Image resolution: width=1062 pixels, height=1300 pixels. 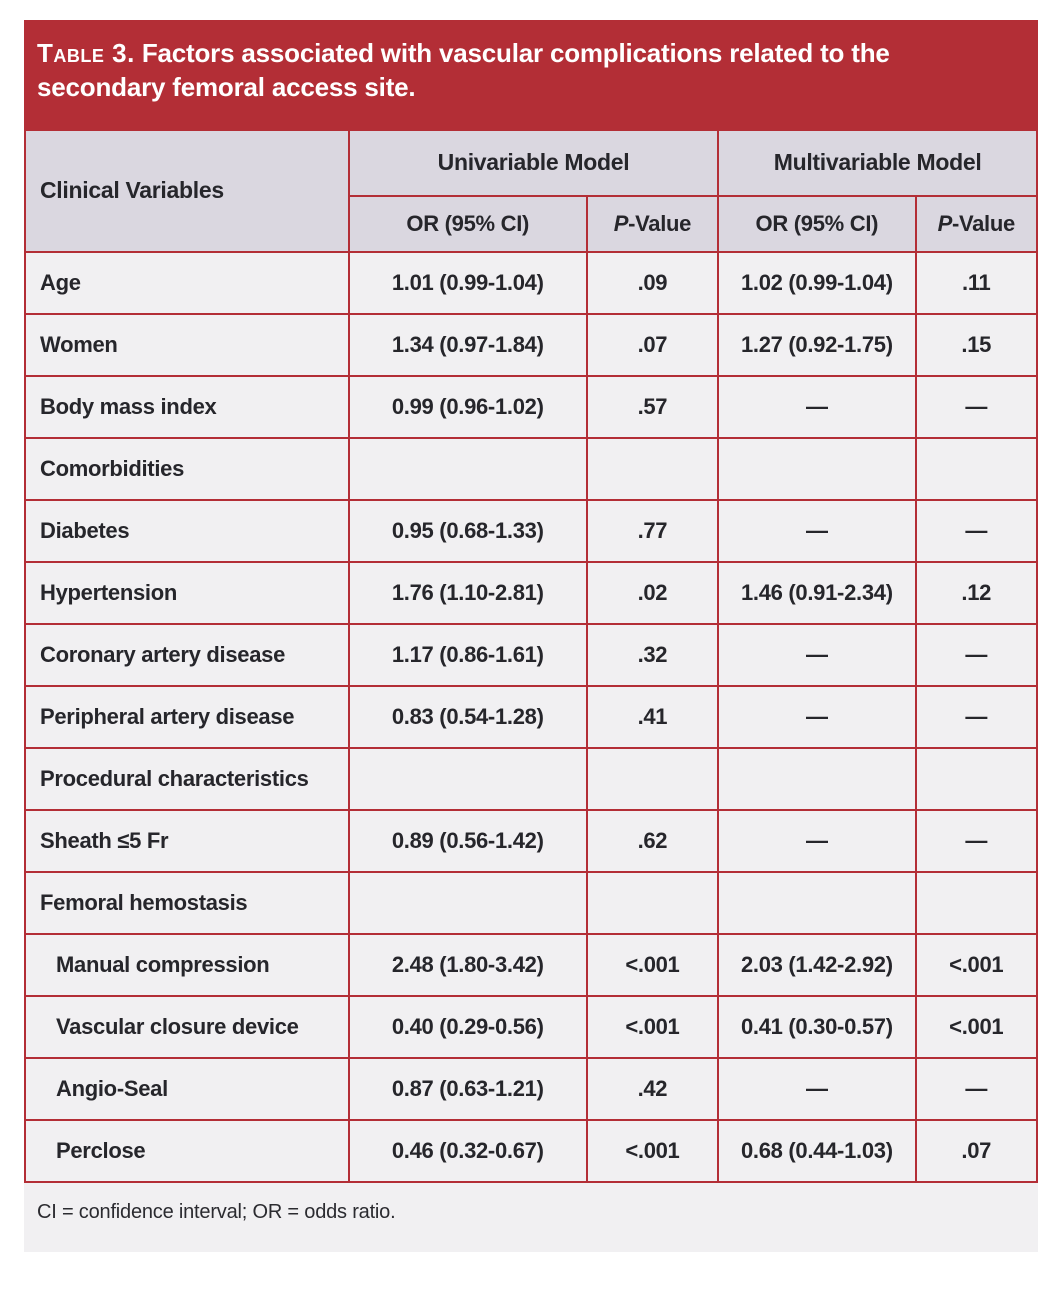 I want to click on table-row-bmi: Body mass index 0.99 (0.96-1.02) .57 — —, so click(x=531, y=406).